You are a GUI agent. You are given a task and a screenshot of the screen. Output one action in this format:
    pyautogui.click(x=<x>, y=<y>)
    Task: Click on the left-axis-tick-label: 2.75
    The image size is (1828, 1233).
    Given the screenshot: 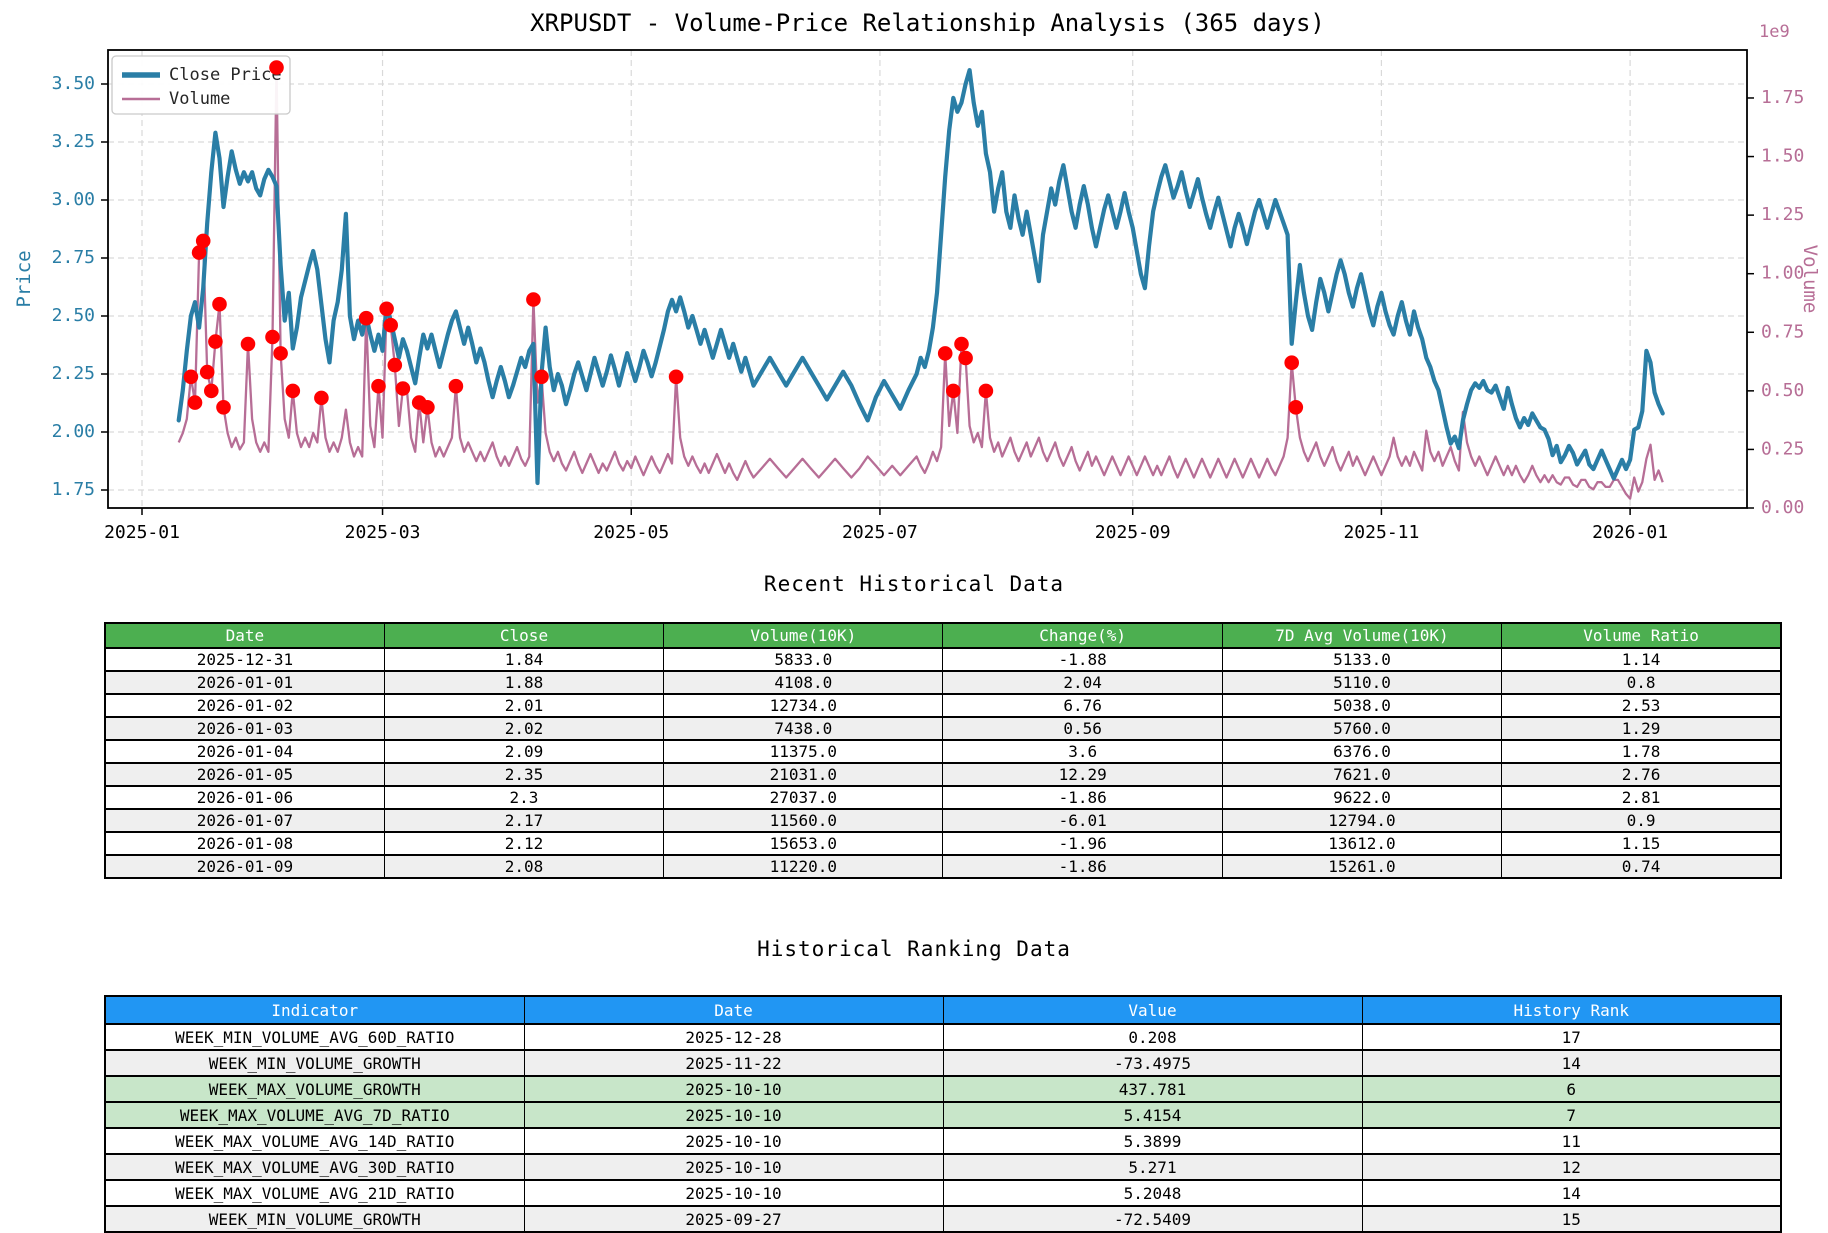 What is the action you would take?
    pyautogui.click(x=73, y=257)
    